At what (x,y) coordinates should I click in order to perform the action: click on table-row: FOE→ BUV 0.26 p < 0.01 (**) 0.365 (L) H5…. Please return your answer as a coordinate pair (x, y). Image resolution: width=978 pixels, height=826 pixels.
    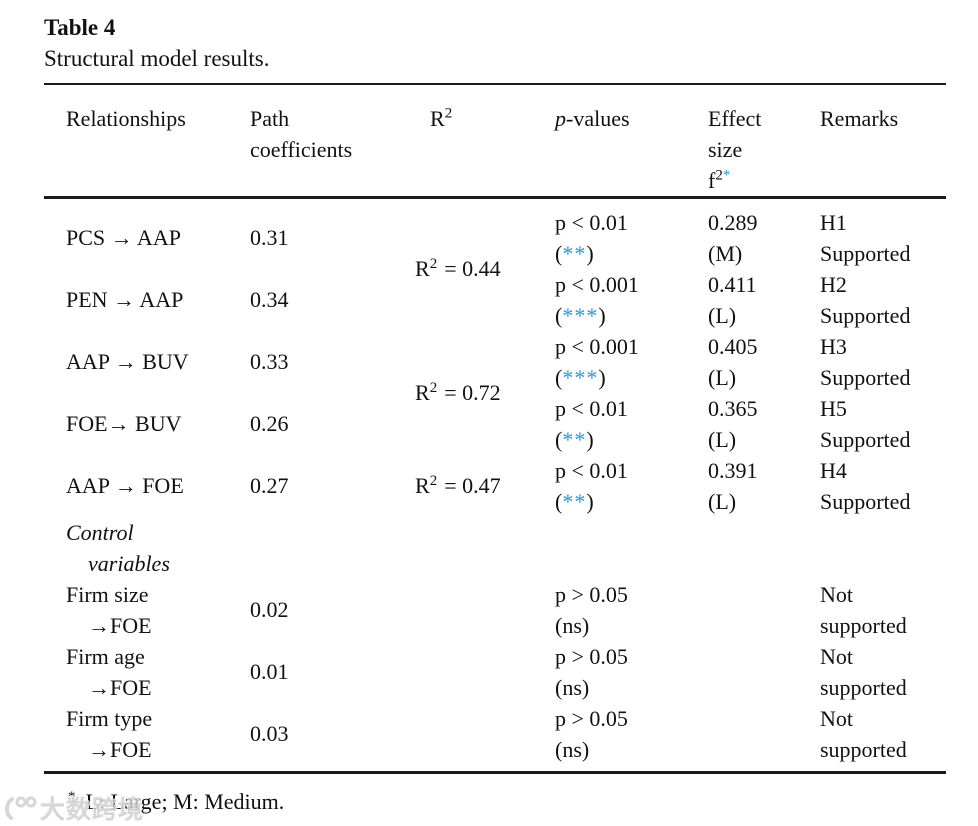
    Looking at the image, I should click on (495, 424).